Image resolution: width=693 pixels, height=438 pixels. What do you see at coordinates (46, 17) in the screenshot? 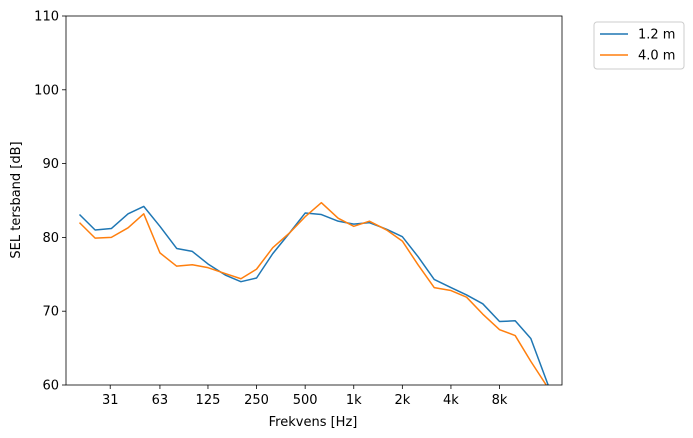
I see `y-tick-label: 110` at bounding box center [46, 17].